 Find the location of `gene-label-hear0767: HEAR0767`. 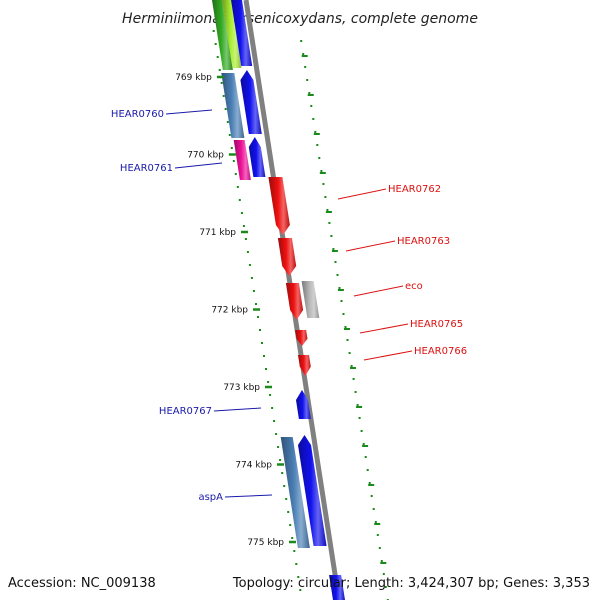

gene-label-hear0767: HEAR0767 is located at coordinates (185, 411).